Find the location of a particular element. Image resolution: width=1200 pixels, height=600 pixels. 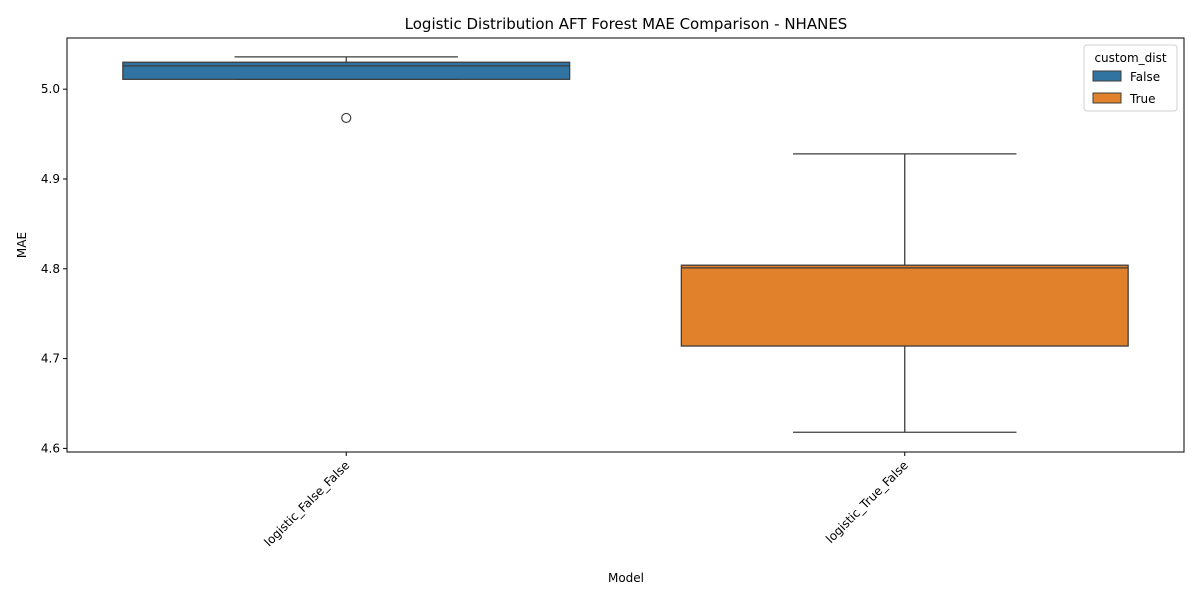

outlier-point is located at coordinates (346, 118).